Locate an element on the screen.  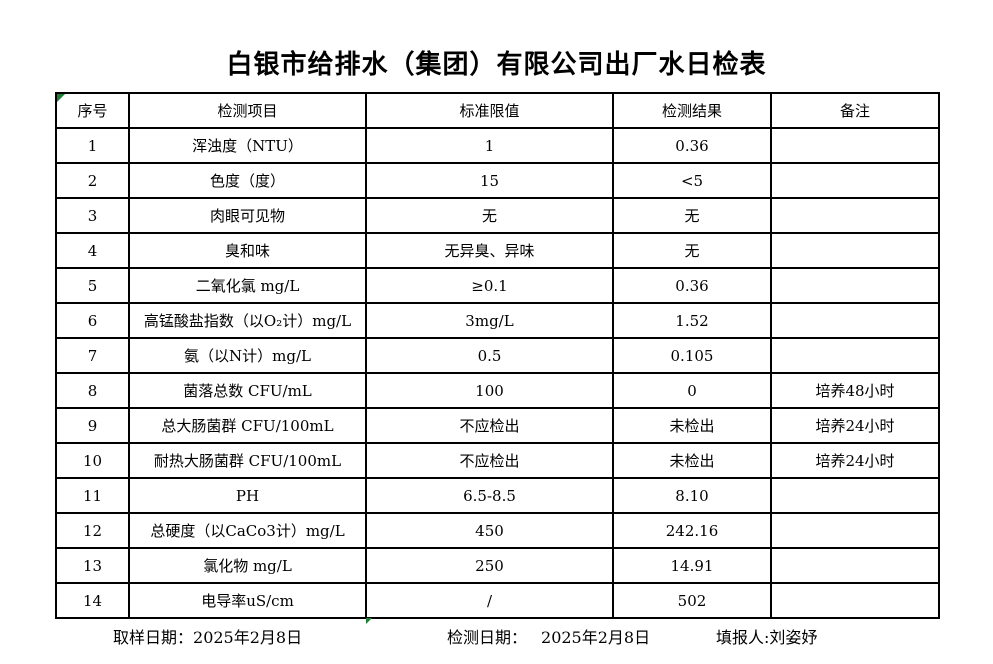
cell-item: 总大肠菌群 CFU/100mL is located at coordinates (247, 425).